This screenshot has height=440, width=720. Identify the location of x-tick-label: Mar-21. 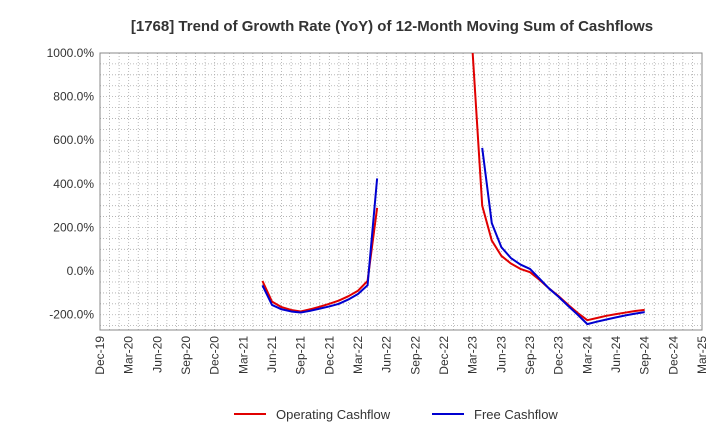
(243, 355).